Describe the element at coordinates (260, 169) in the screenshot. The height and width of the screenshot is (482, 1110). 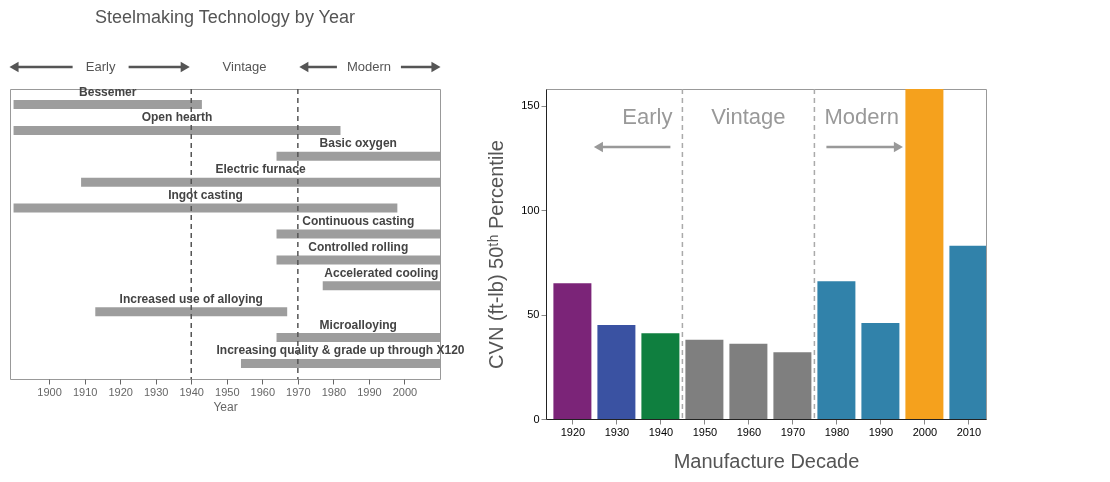
I see `y-tick-label: Electric furnace` at that location.